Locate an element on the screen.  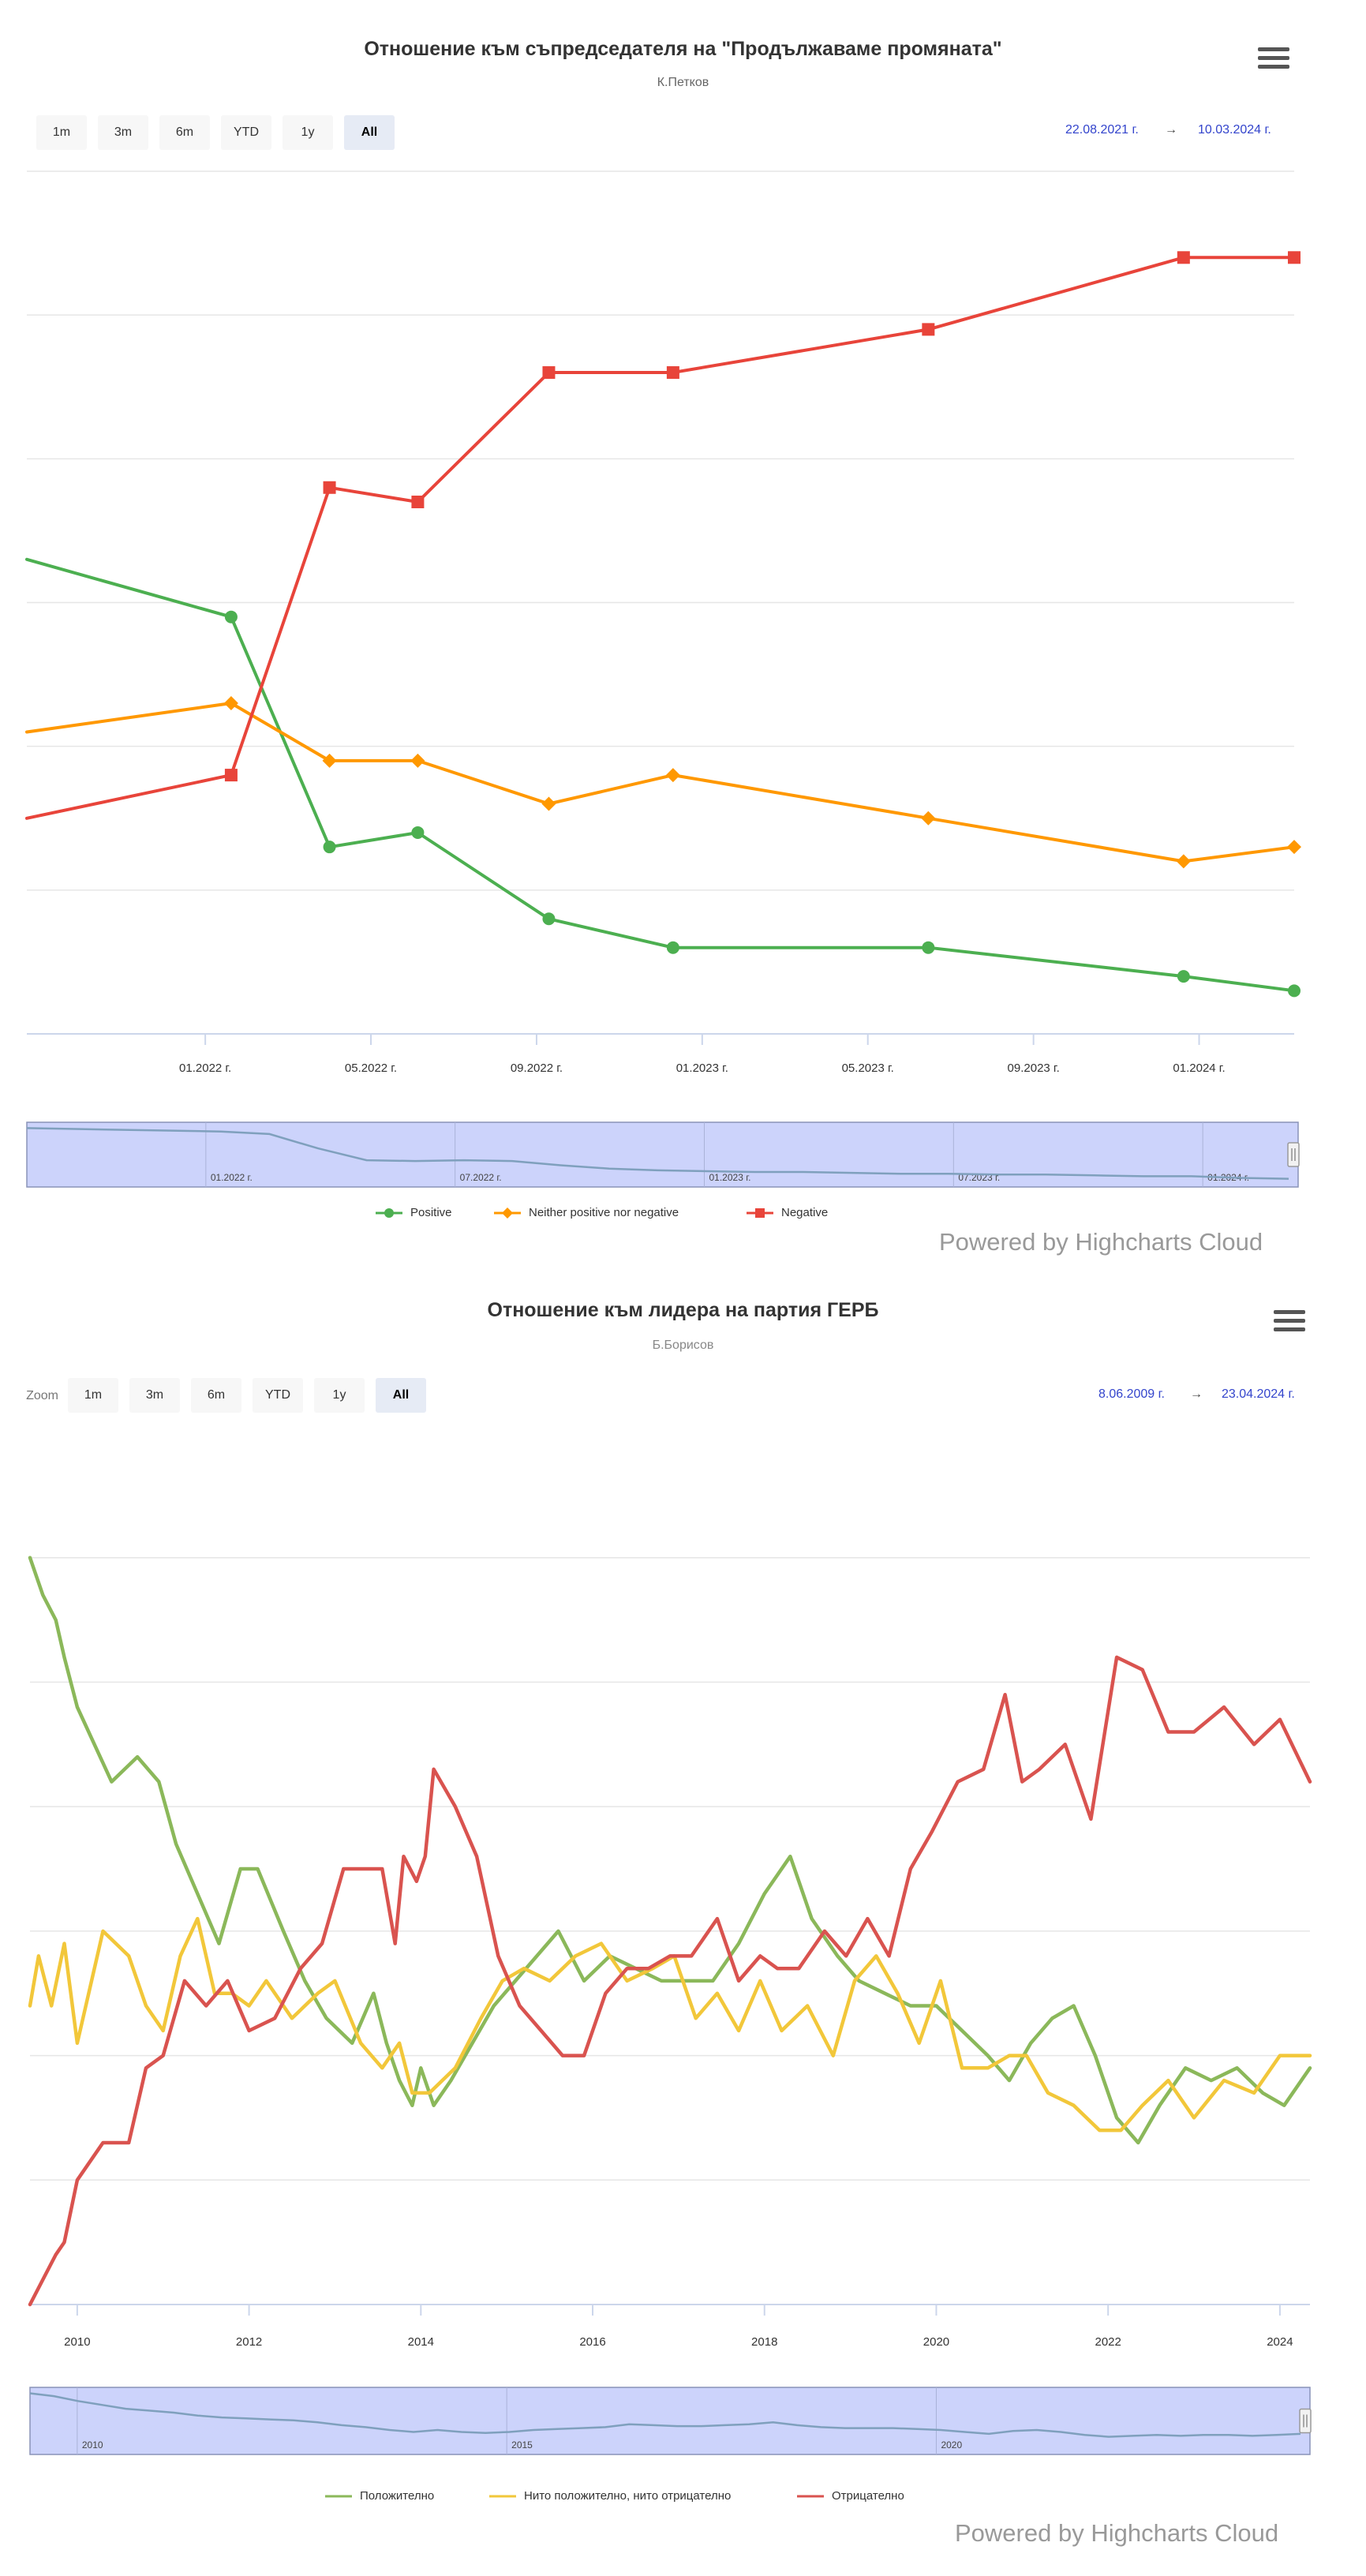
date-from-input: 22.08.2021 г. is located at coordinates (1102, 130).